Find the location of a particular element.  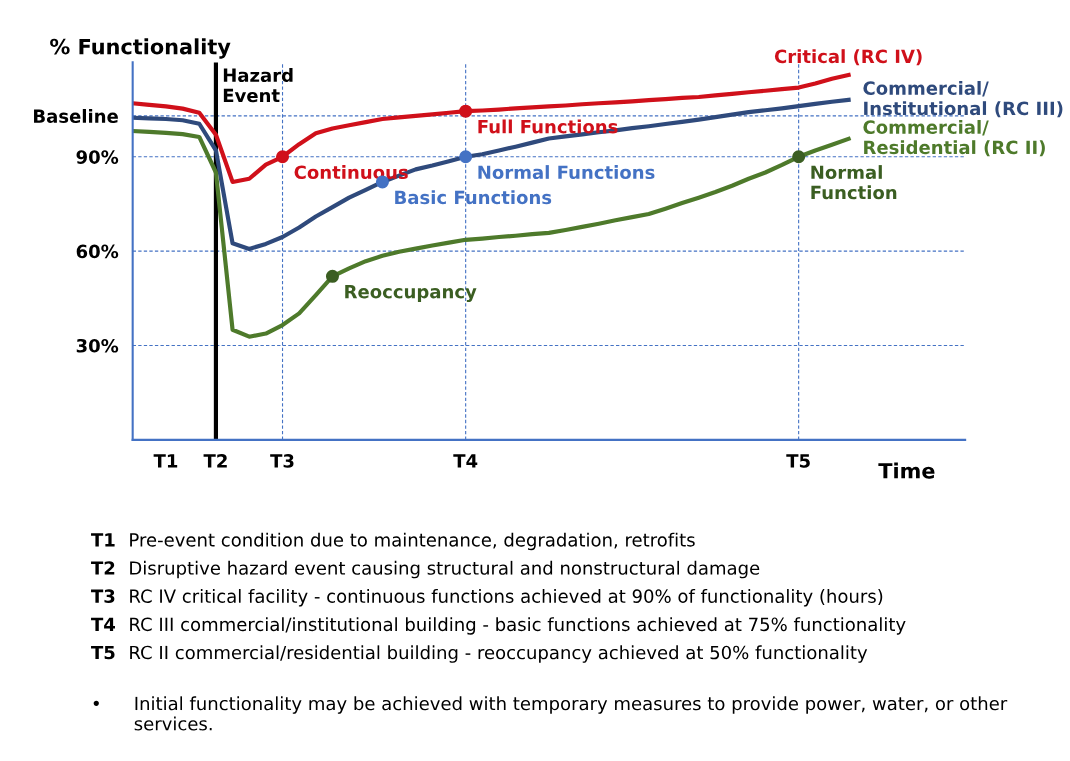

ref-line-label: Hazard Event is located at coordinates (258, 85).